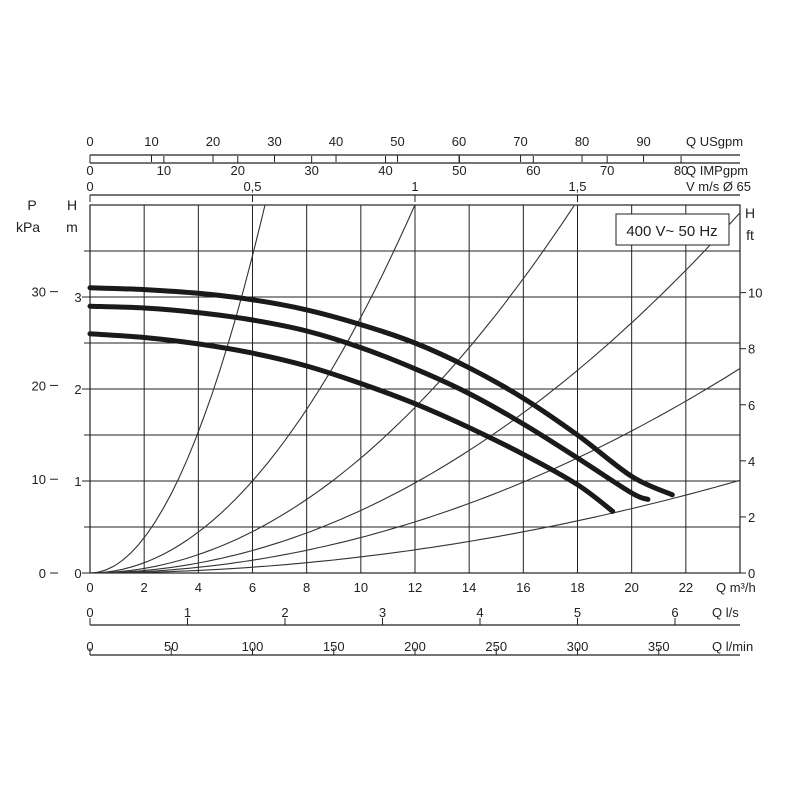 The height and width of the screenshot is (800, 800). I want to click on usgpm-tick-label: 10, so click(151, 141).